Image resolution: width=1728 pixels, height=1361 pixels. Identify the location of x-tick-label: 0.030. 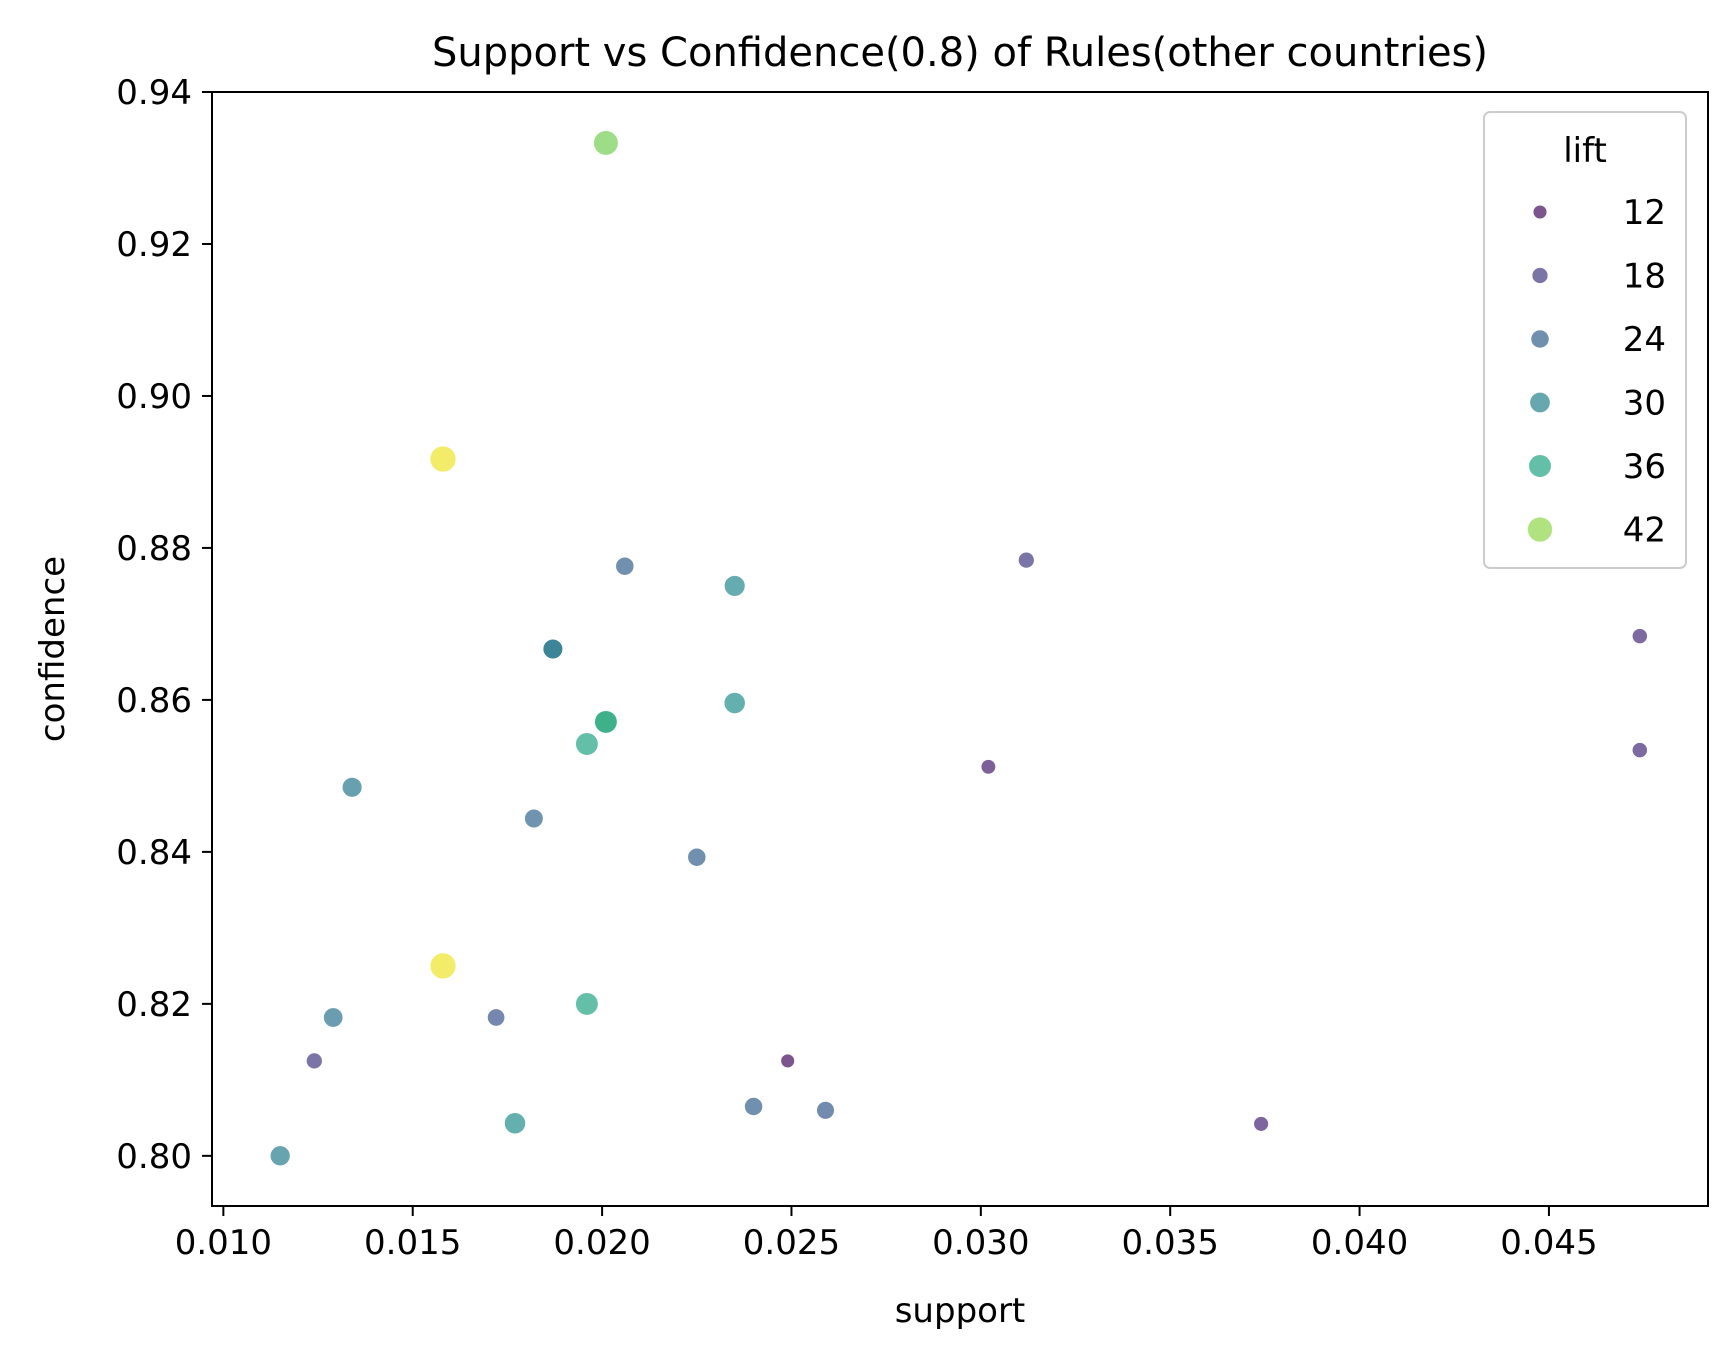
(980, 1243).